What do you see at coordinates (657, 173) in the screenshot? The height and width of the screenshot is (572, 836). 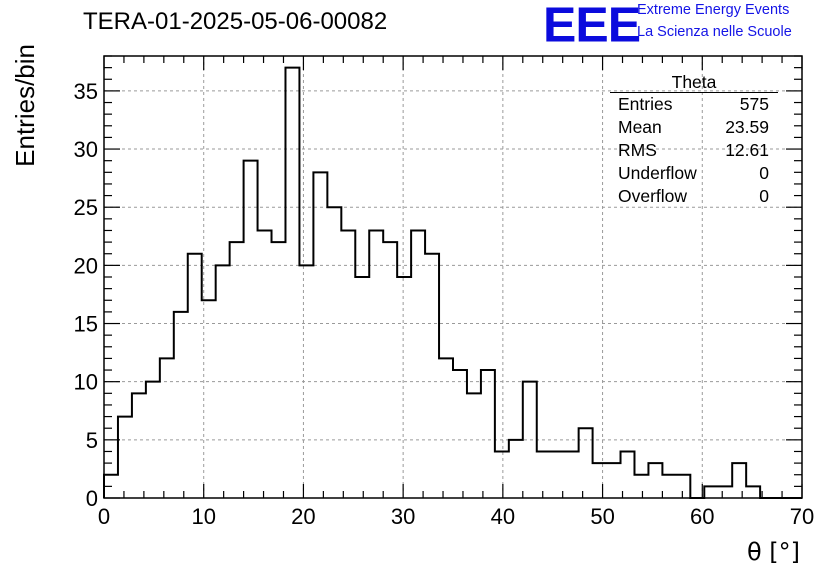 I see `stats-label: Underflow` at bounding box center [657, 173].